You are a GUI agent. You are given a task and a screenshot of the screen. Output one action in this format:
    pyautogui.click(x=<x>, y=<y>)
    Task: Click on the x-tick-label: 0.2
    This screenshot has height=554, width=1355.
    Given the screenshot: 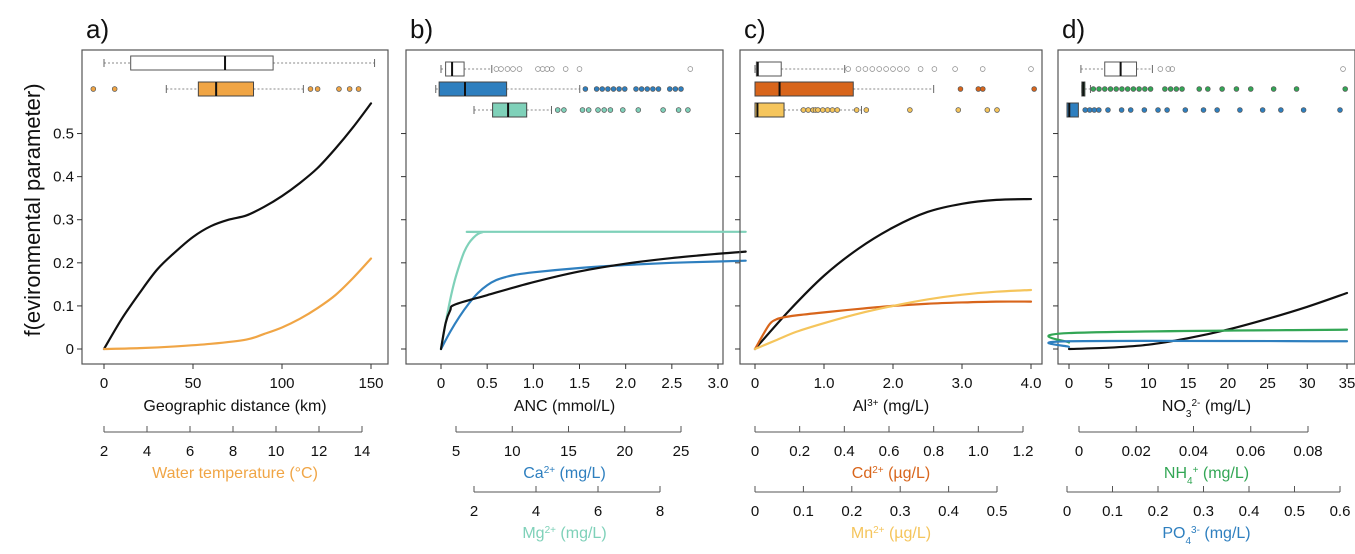 What is the action you would take?
    pyautogui.click(x=799, y=451)
    